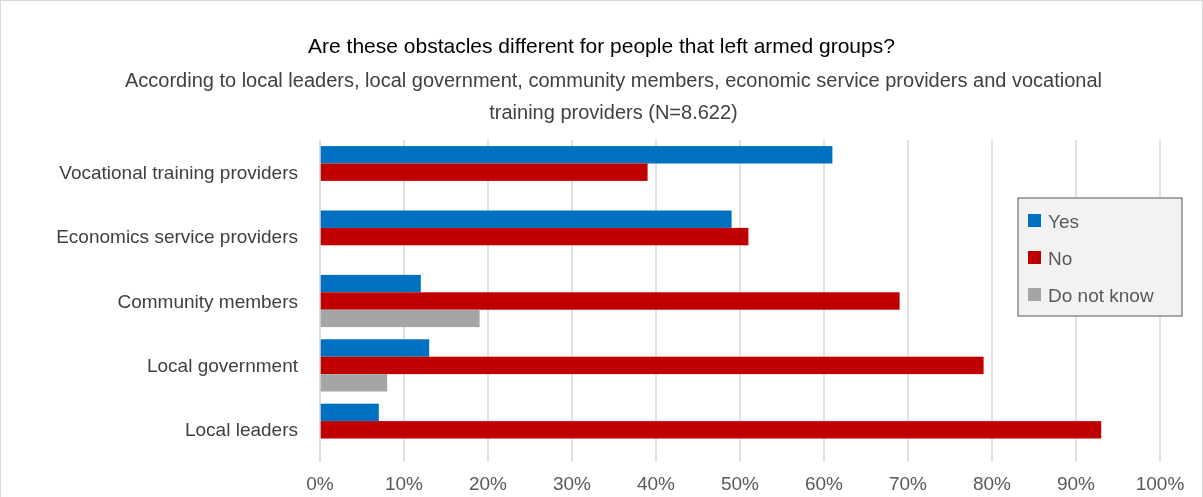 The width and height of the screenshot is (1203, 497). Describe the element at coordinates (488, 483) in the screenshot. I see `x-tick-label: 20%` at that location.